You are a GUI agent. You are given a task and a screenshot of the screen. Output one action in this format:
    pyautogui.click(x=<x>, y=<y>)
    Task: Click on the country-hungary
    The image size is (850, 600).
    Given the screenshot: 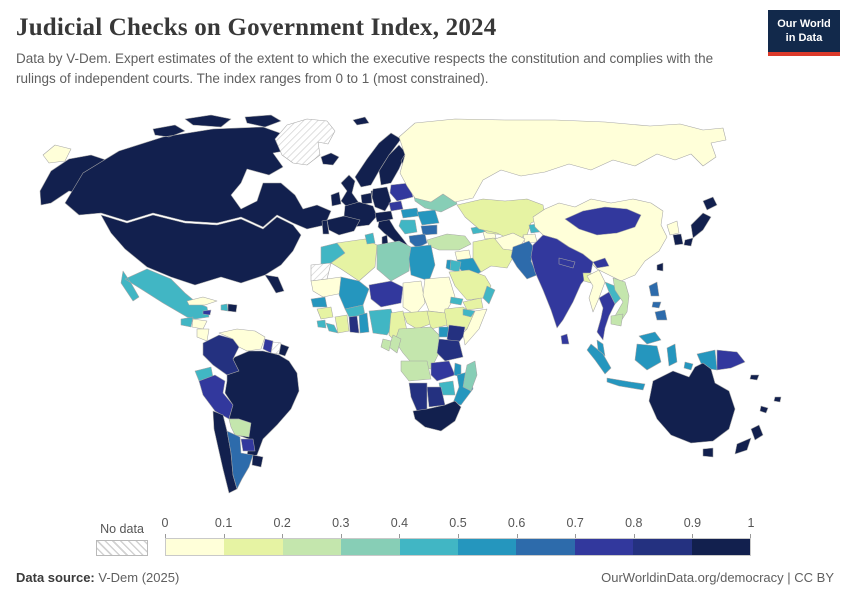 What is the action you would take?
    pyautogui.click(x=410, y=213)
    